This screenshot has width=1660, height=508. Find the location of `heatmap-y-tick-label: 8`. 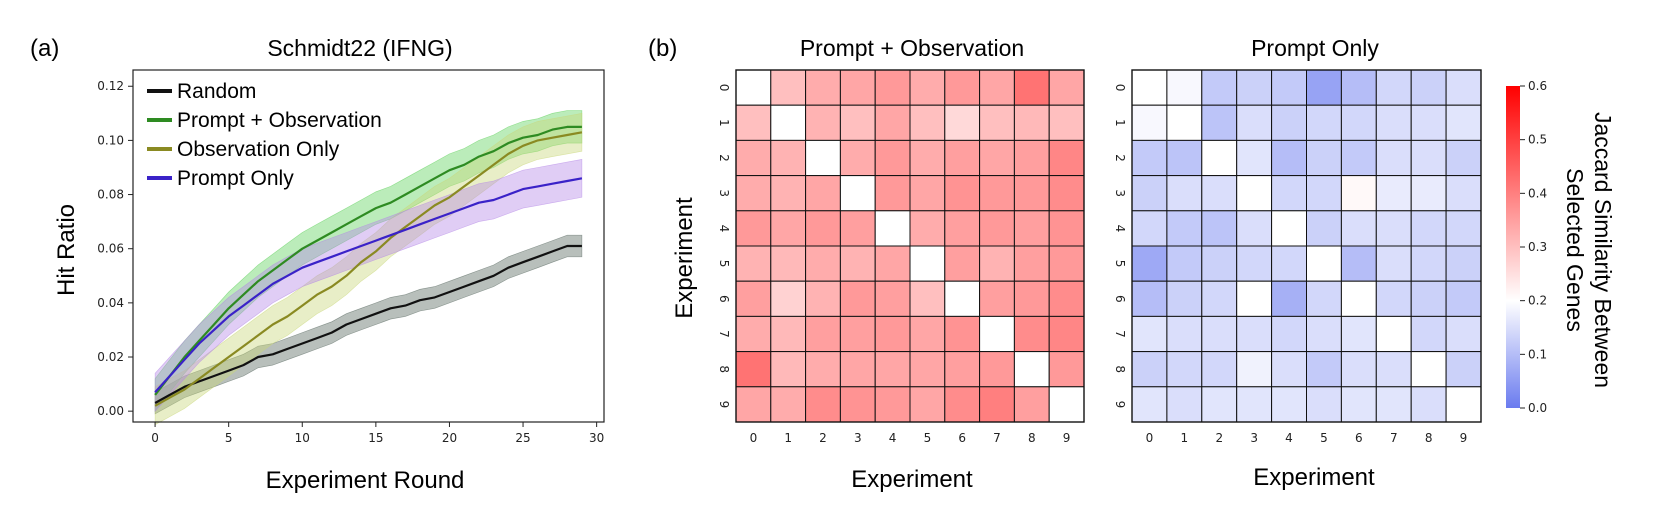

heatmap-y-tick-label: 8 is located at coordinates (1120, 369).